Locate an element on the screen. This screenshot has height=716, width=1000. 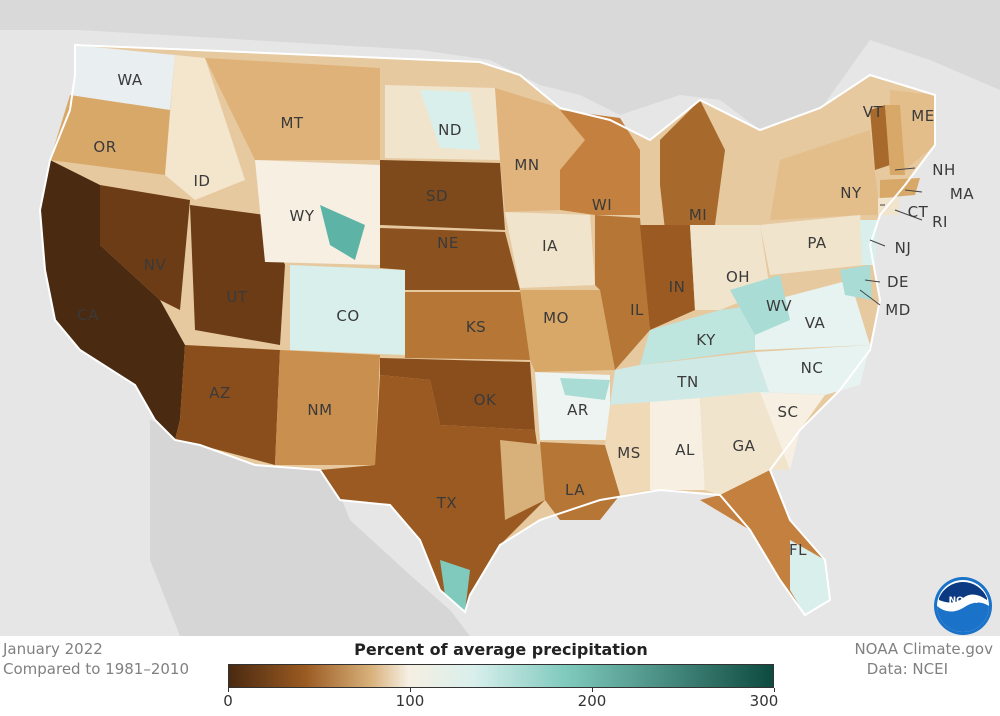
region-nh is located at coordinates (895, 140).